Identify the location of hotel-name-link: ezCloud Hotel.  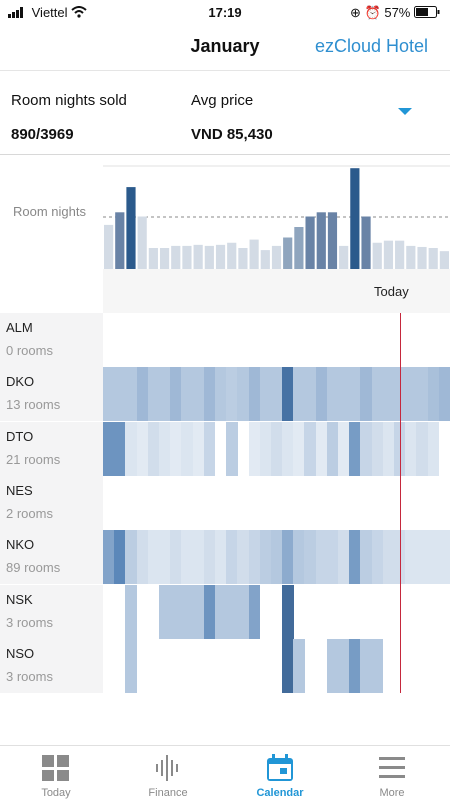
(371, 46).